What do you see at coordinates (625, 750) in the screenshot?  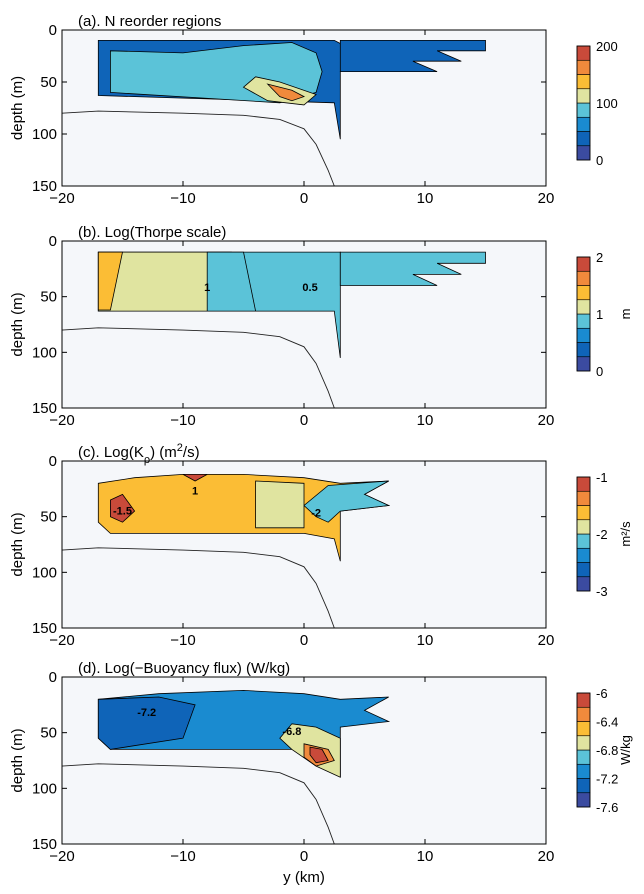 I see `colorbar-label: W/kg` at bounding box center [625, 750].